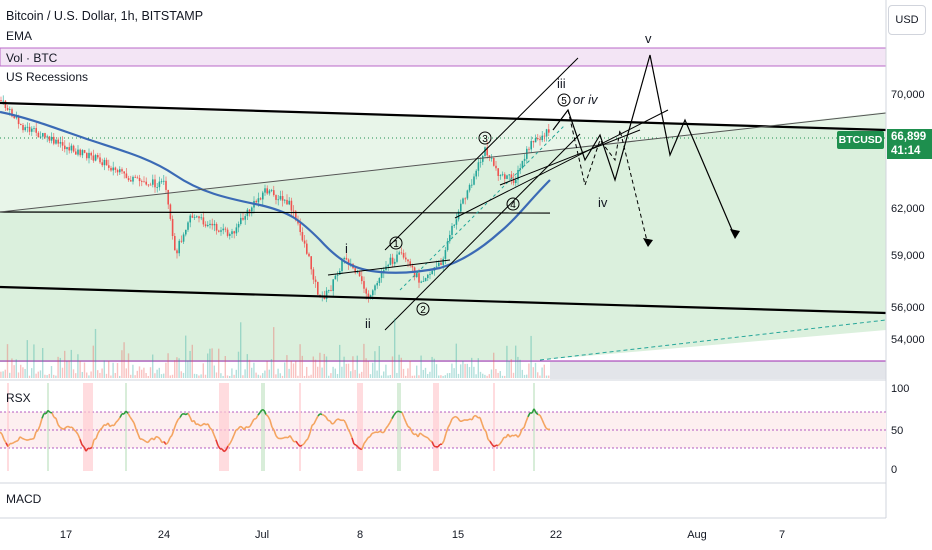  What do you see at coordinates (608, 177) in the screenshot?
I see `projection-dashed` at bounding box center [608, 177].